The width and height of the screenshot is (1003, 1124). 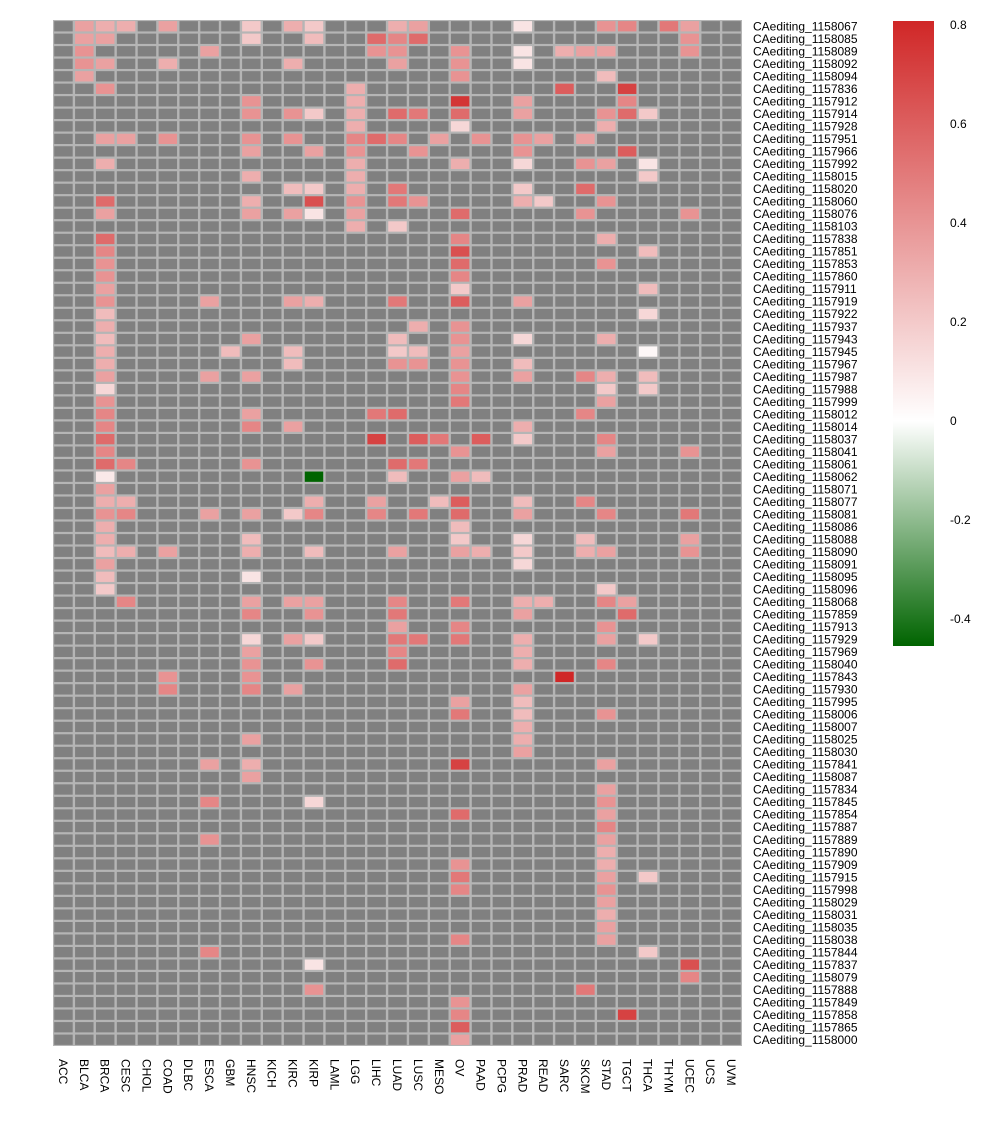 What do you see at coordinates (805, 377) in the screenshot?
I see `row-label: CAediting_1157987` at bounding box center [805, 377].